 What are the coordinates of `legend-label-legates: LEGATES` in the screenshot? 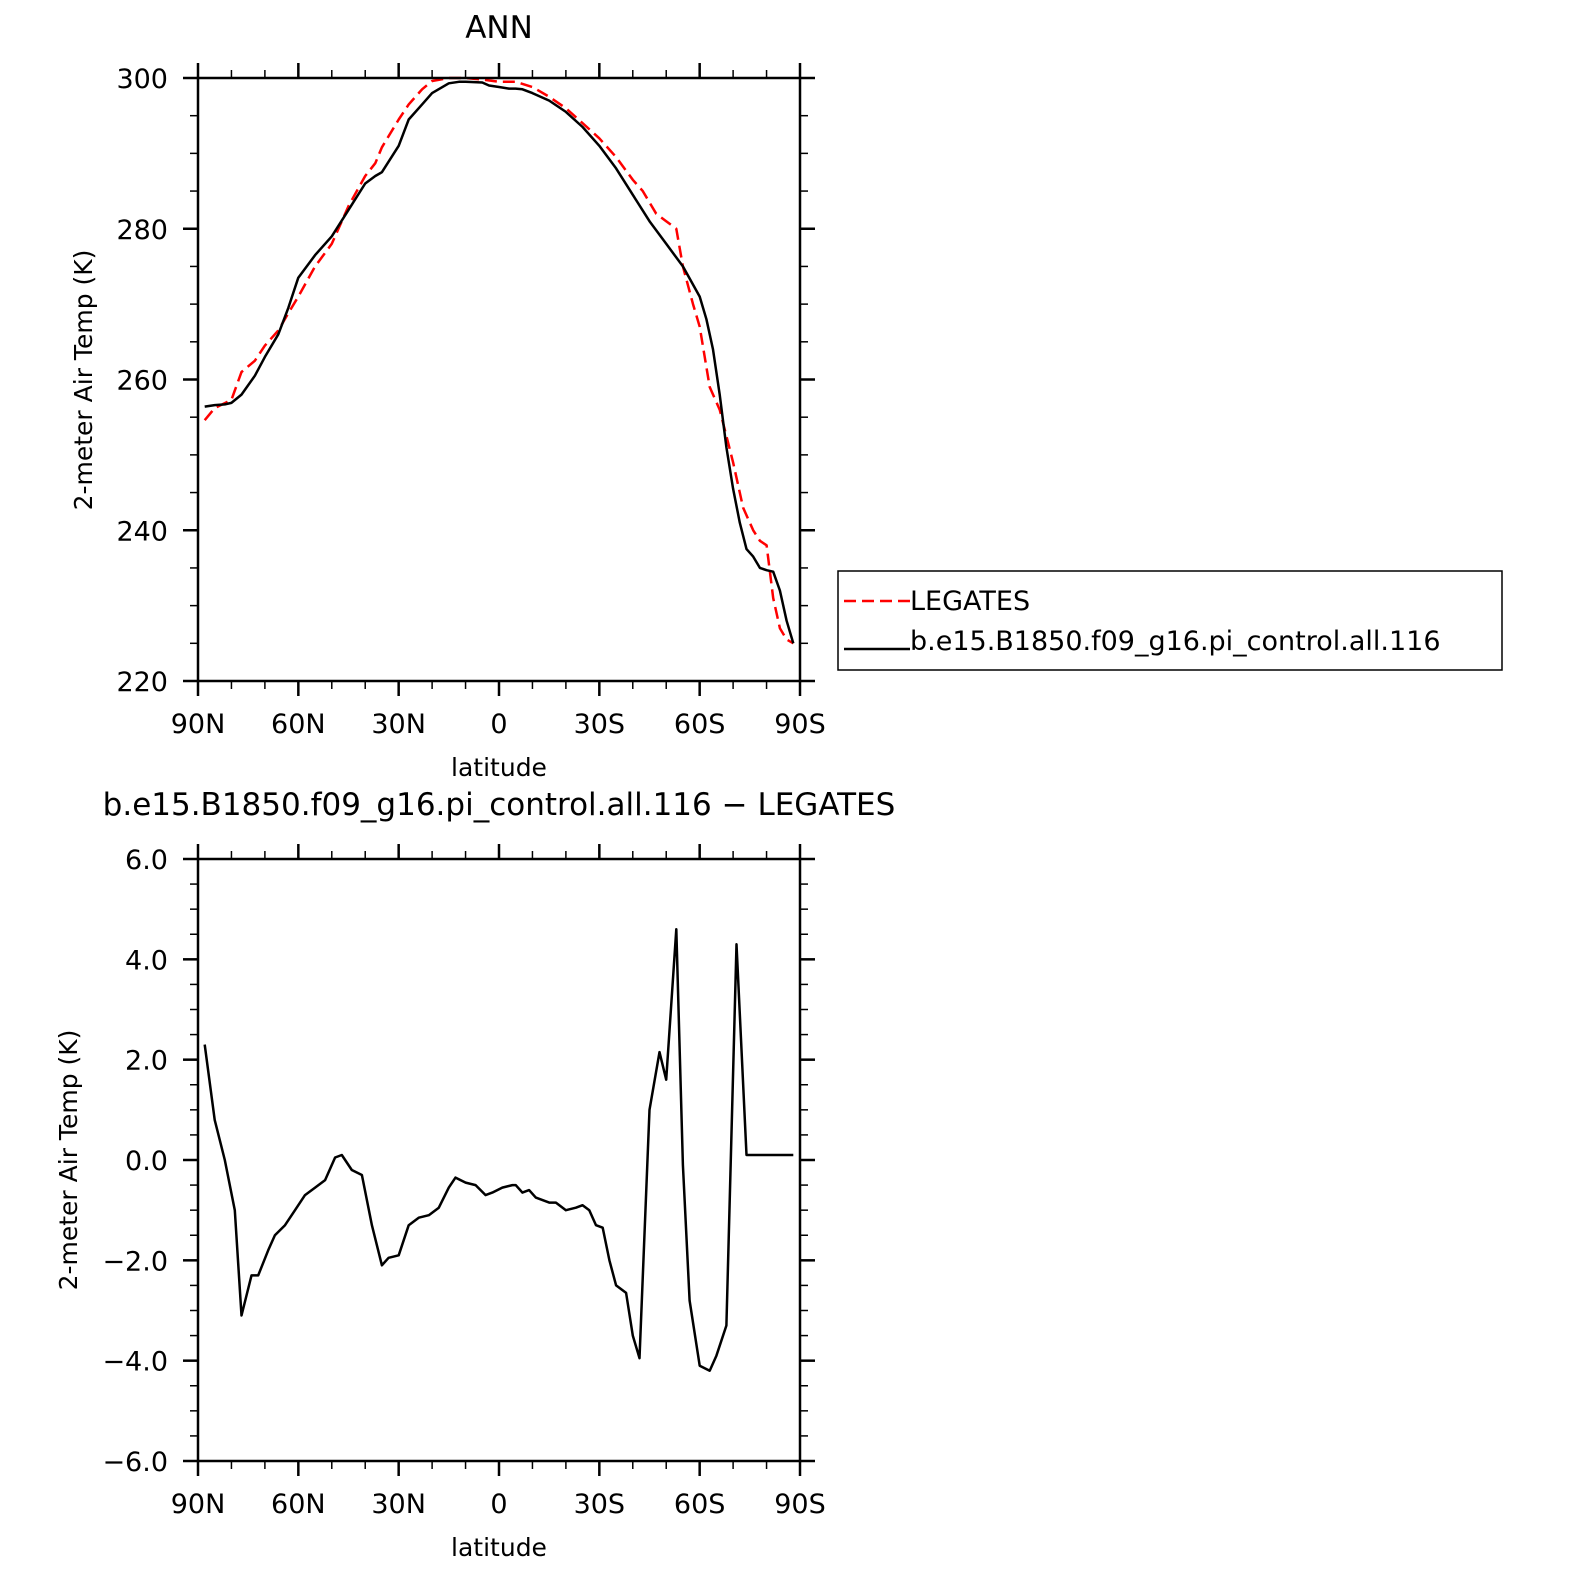 It's located at (970, 601).